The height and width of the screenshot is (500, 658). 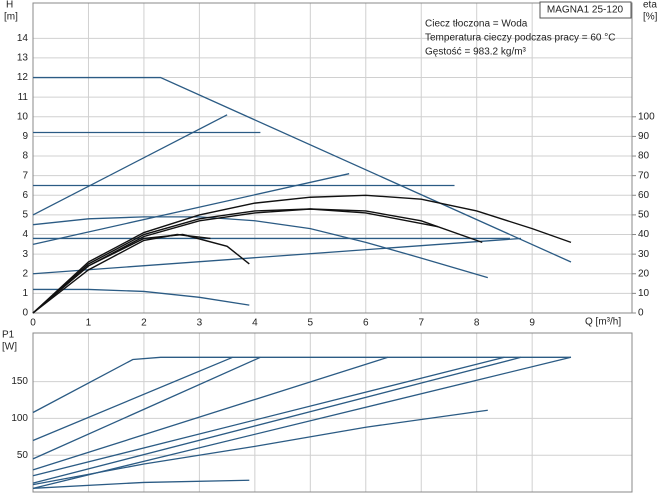 What do you see at coordinates (8, 335) in the screenshot?
I see `y-axis-label: P1` at bounding box center [8, 335].